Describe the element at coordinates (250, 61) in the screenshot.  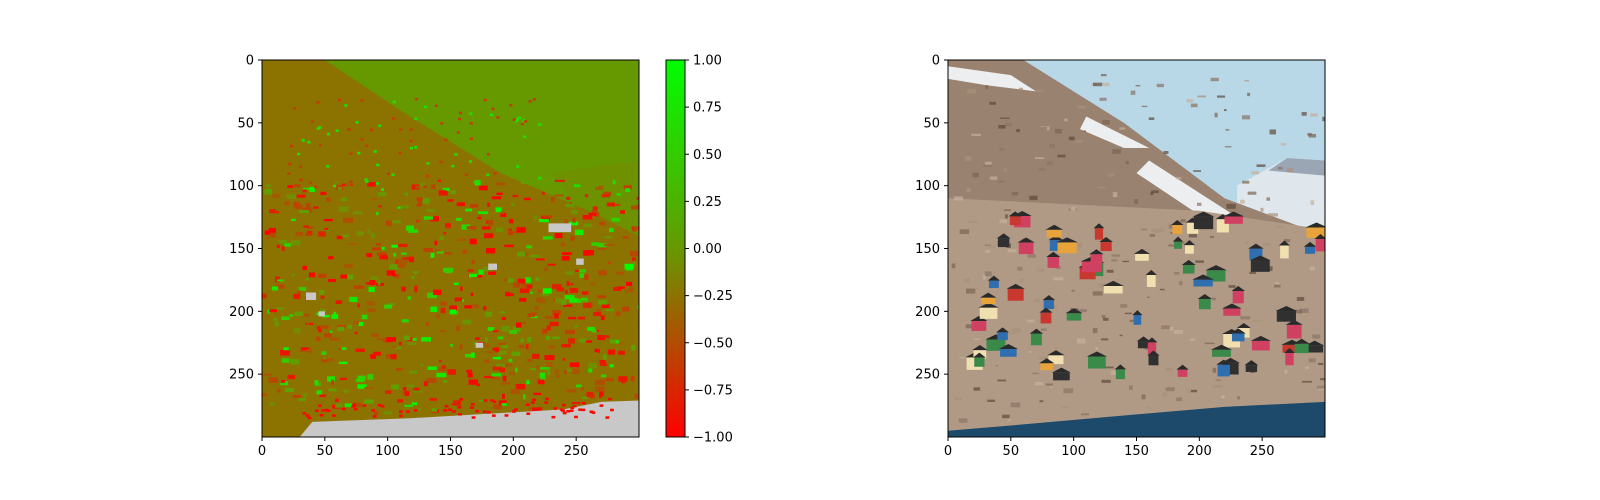
I see `y-tick-label: 0` at that location.